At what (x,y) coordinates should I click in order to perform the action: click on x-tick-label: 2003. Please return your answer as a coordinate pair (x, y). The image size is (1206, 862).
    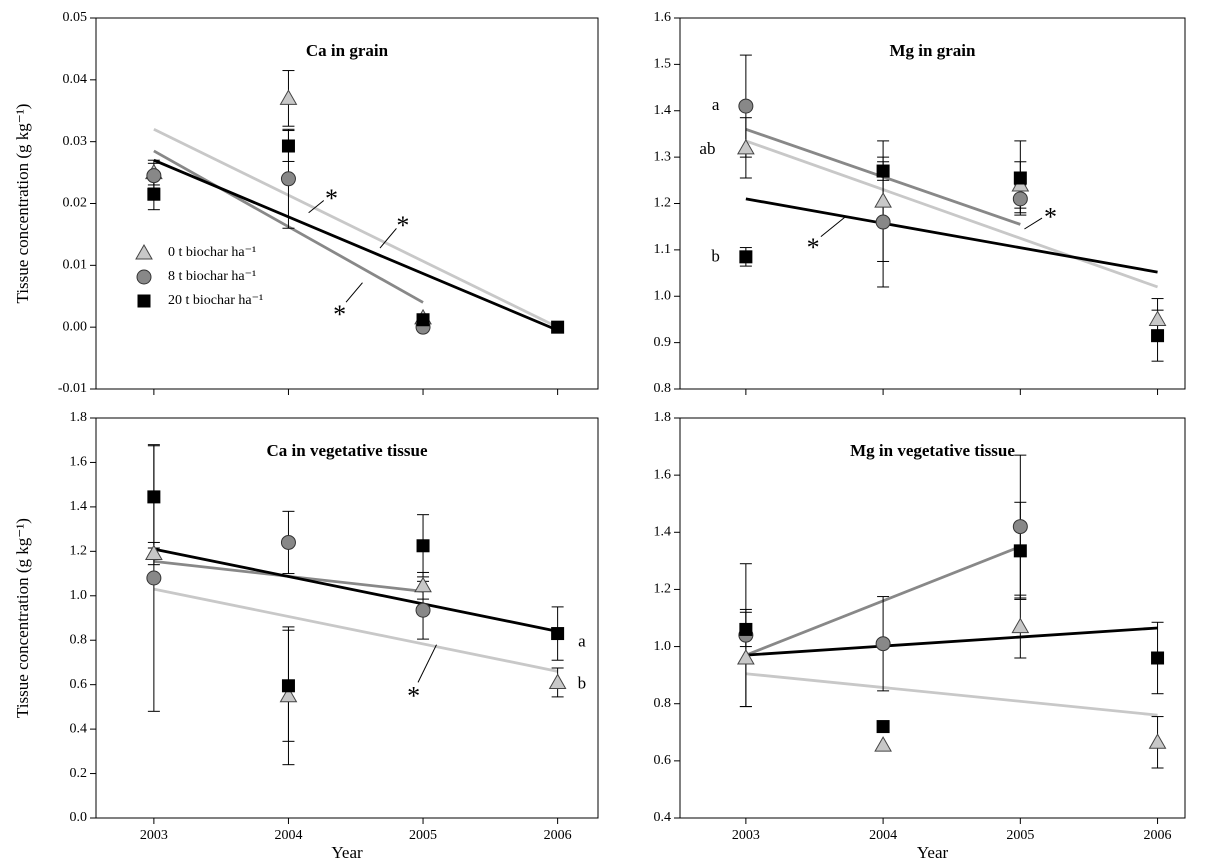
    Looking at the image, I should click on (154, 835).